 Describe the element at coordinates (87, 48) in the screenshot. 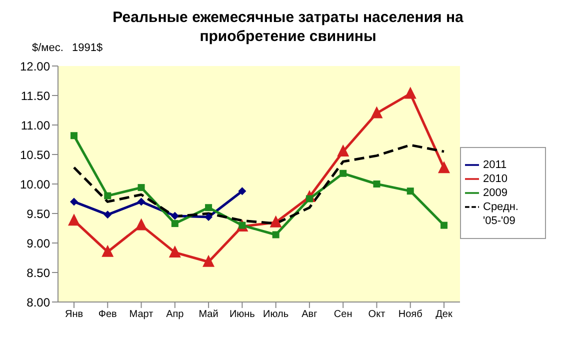

I see `text: 1991$` at that location.